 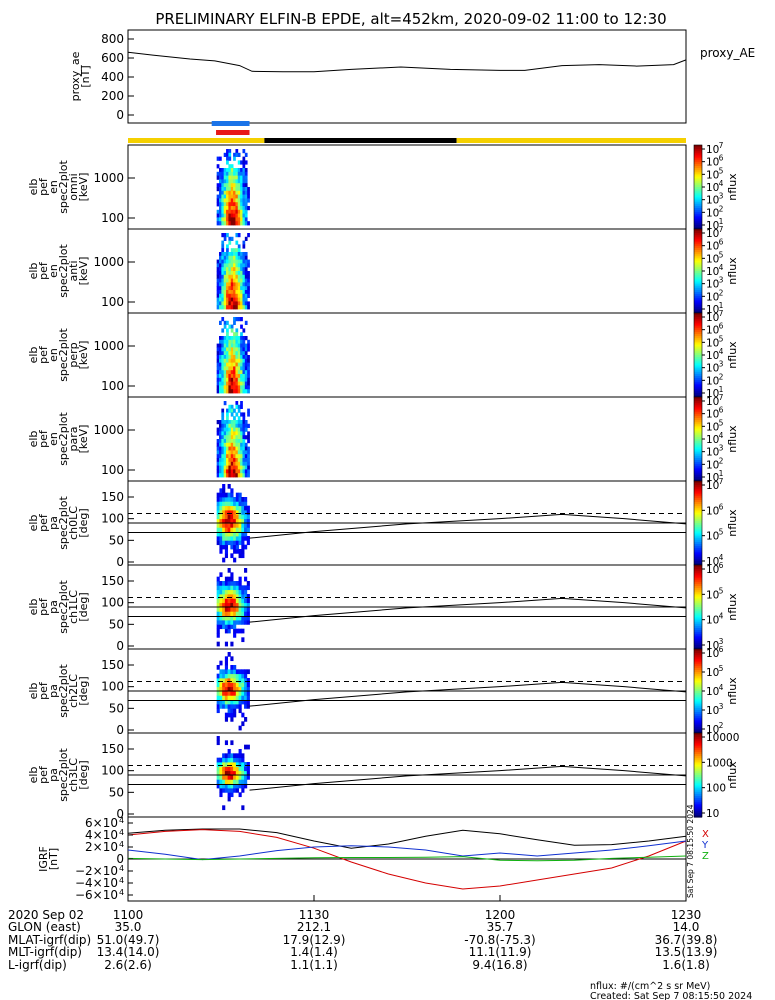 What do you see at coordinates (63, 691) in the screenshot?
I see `pa_ch2-ylabel-line: spec2plot` at bounding box center [63, 691].